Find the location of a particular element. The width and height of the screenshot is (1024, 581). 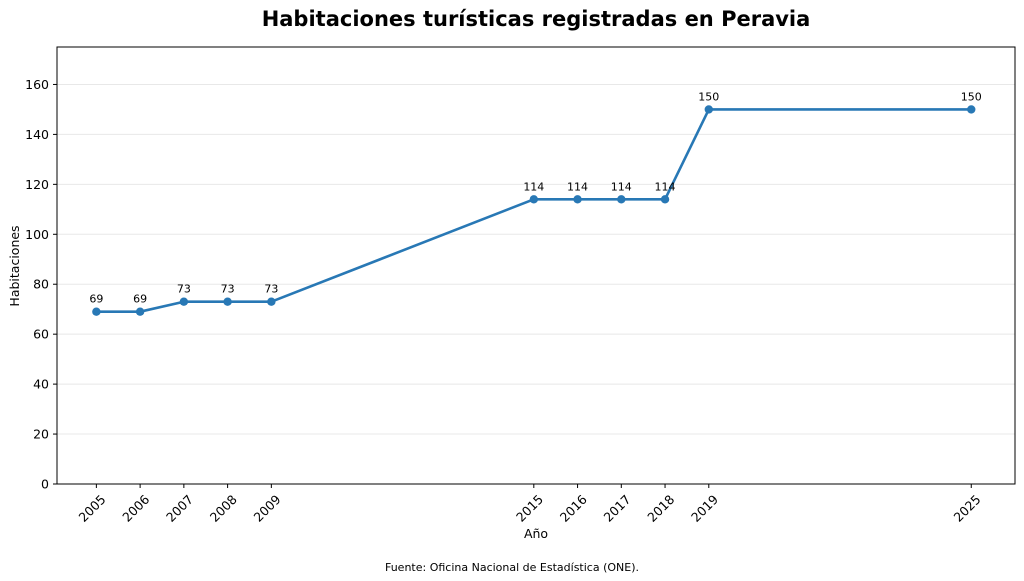

data-label-3: 73 is located at coordinates (228, 289).